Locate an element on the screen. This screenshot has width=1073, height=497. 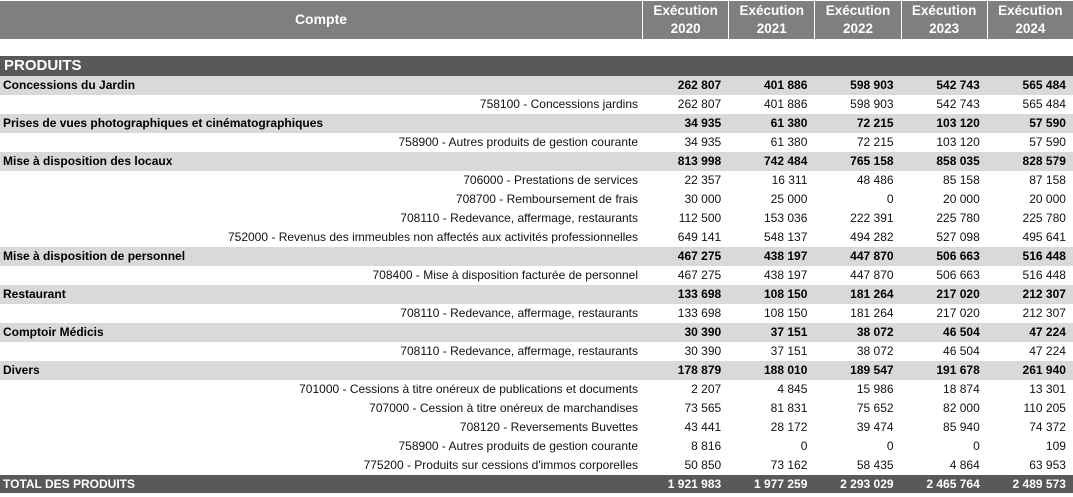
header-year-2024: Exécution 2024 is located at coordinates (1029, 20).